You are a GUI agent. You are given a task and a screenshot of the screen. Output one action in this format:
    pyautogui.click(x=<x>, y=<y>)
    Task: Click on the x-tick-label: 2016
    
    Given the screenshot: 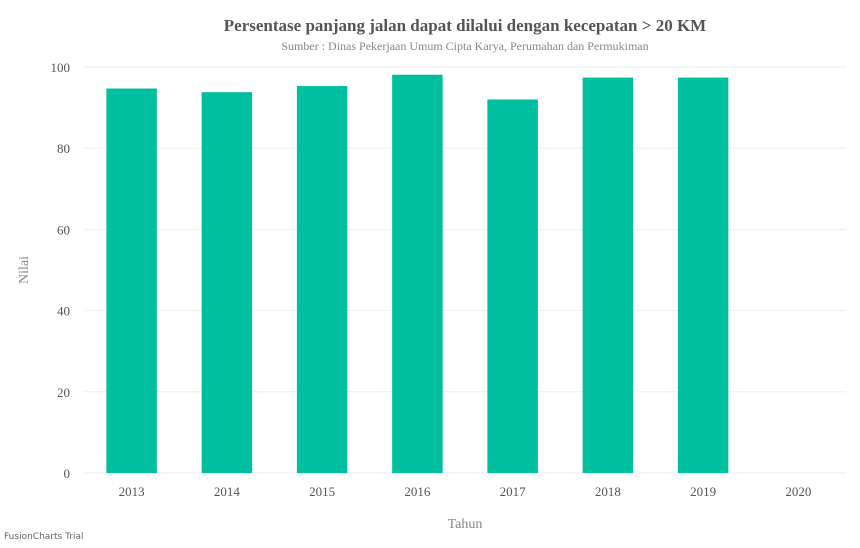 What is the action you would take?
    pyautogui.click(x=417, y=491)
    